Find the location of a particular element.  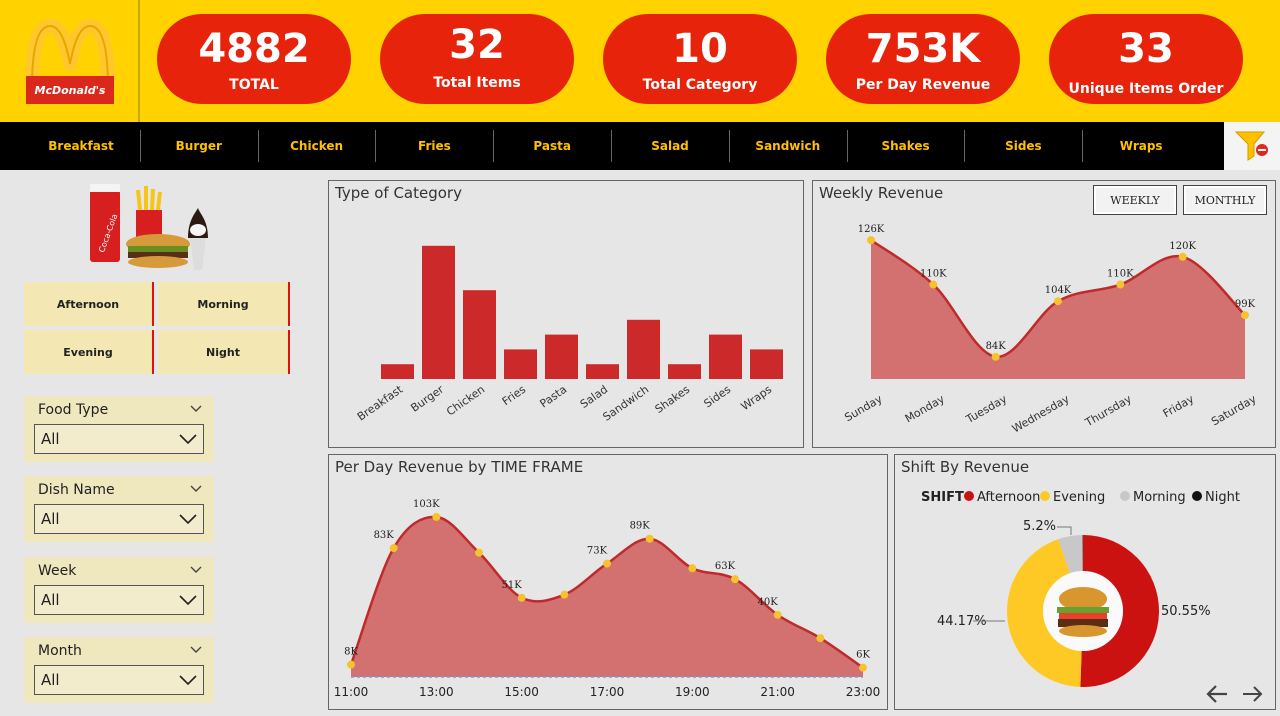

x-tick-label: 13:00 is located at coordinates (436, 692).